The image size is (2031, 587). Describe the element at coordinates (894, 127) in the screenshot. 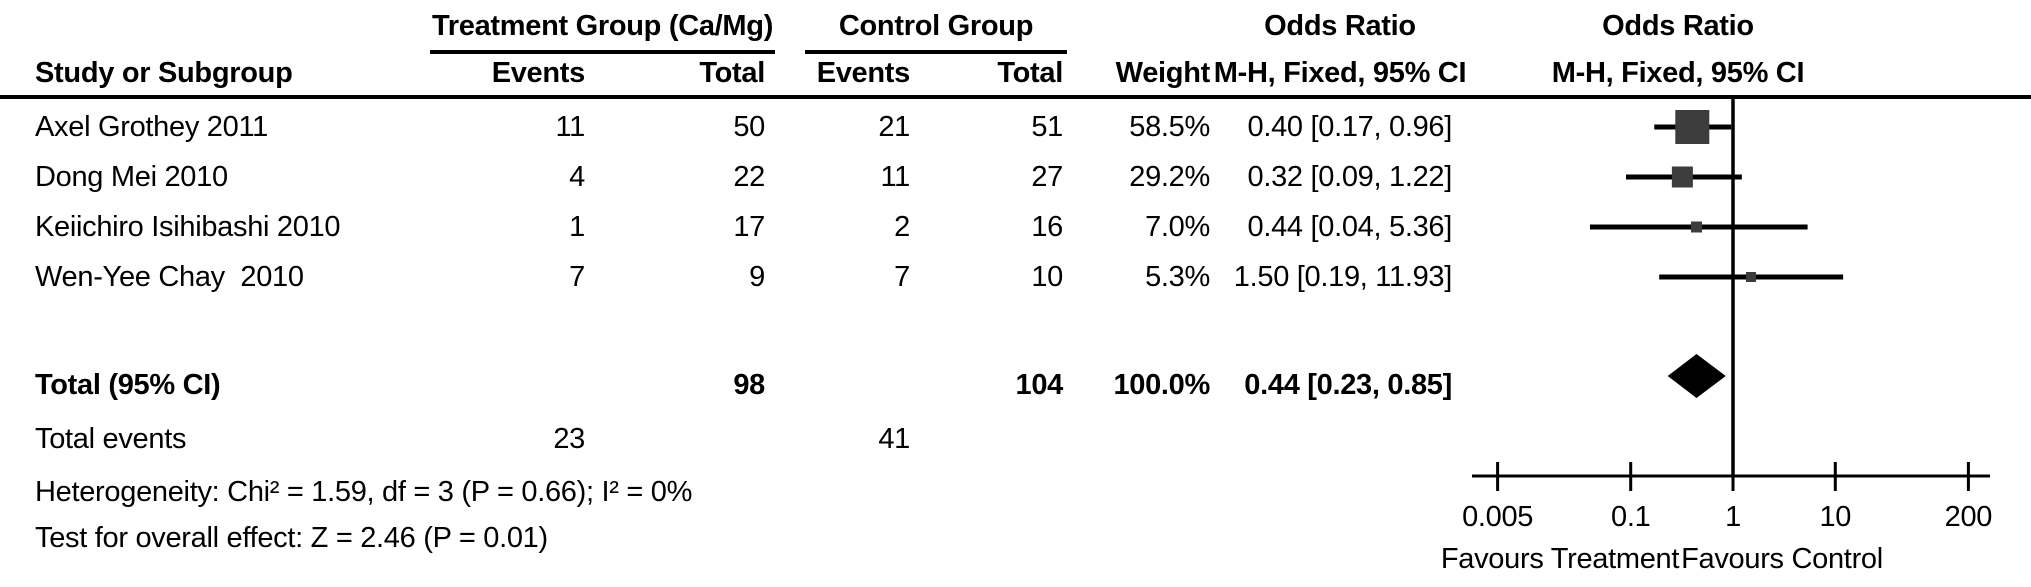

I see `control-events-value: 21` at that location.